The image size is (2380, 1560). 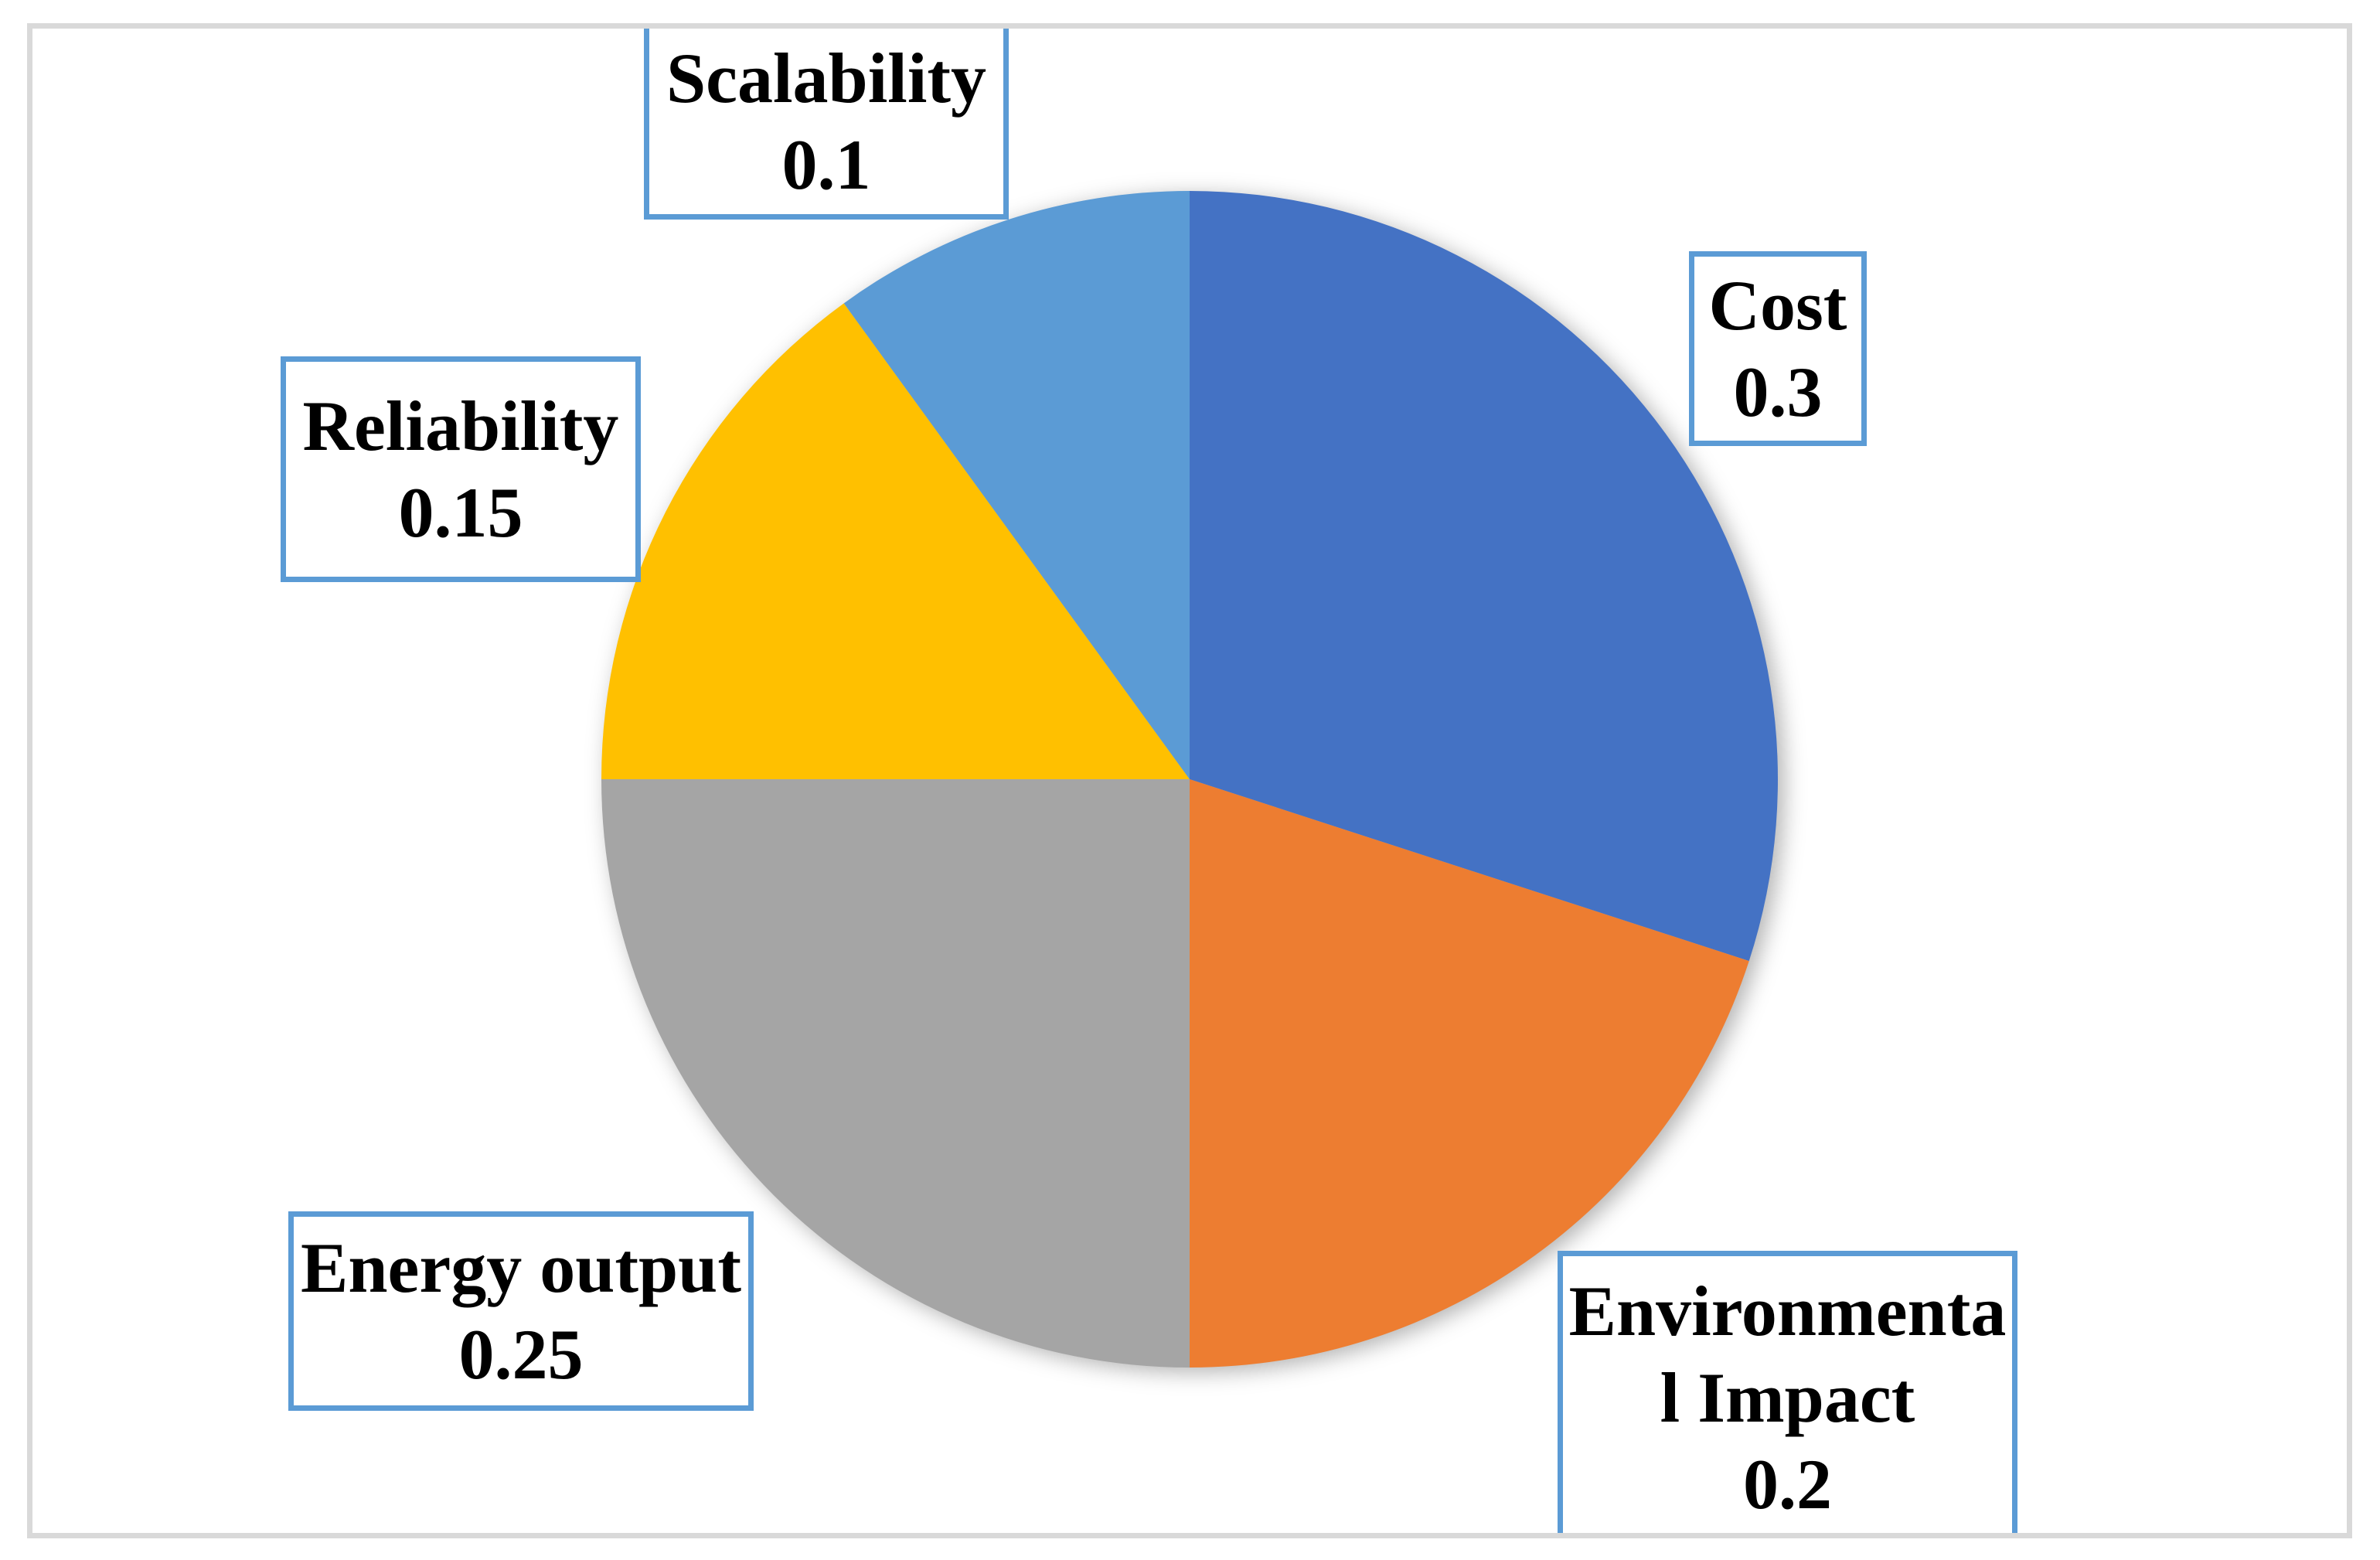 What do you see at coordinates (1778, 392) in the screenshot?
I see `label-cost-value: 0.3` at bounding box center [1778, 392].